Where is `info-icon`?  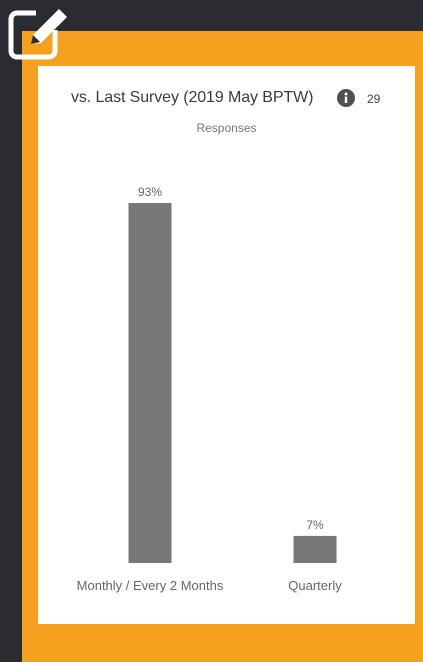 info-icon is located at coordinates (346, 98).